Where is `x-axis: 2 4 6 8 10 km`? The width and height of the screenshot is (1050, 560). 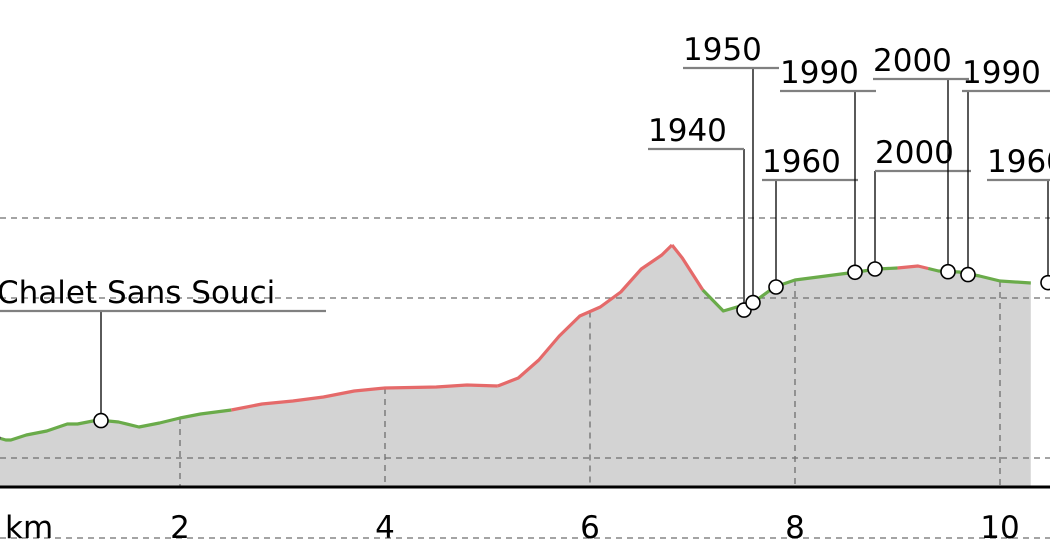 x-axis: 2 4 6 8 10 km is located at coordinates (525, 515).